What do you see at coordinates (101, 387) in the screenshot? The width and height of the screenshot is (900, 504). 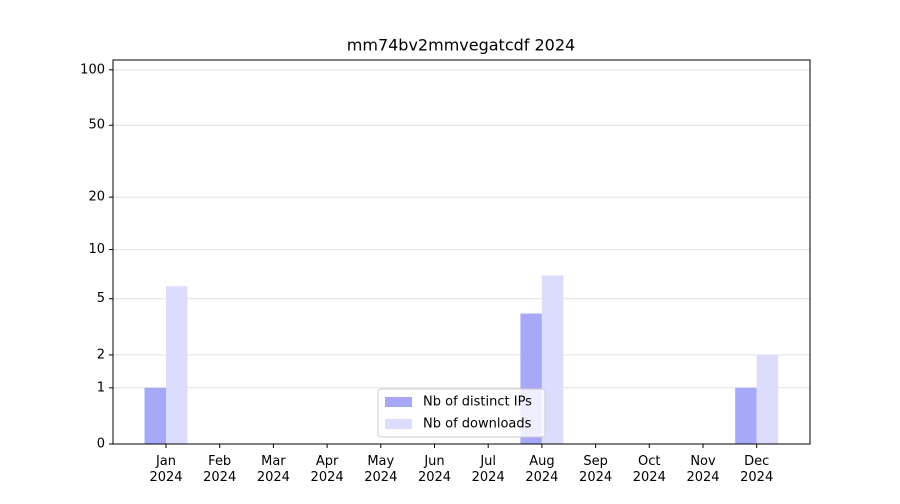 I see `y-tick-label: 1` at bounding box center [101, 387].